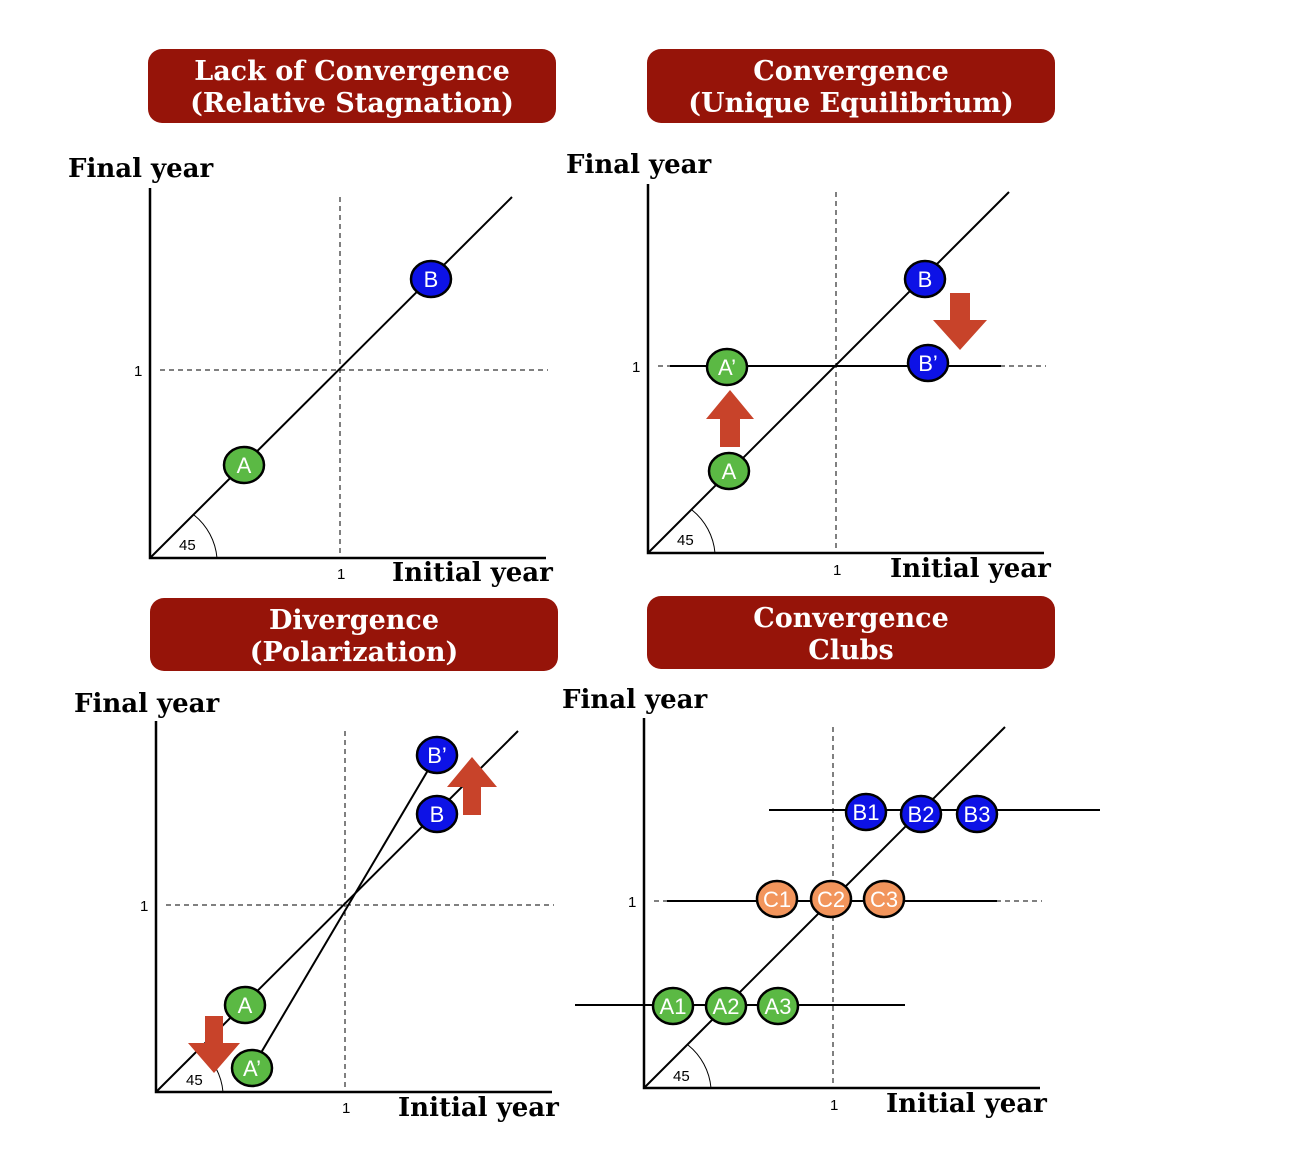 Image resolution: width=1304 pixels, height=1156 pixels. Describe the element at coordinates (352, 103) in the screenshot. I see `panel-1-title-line2: (Relative Stagnation)` at that location.